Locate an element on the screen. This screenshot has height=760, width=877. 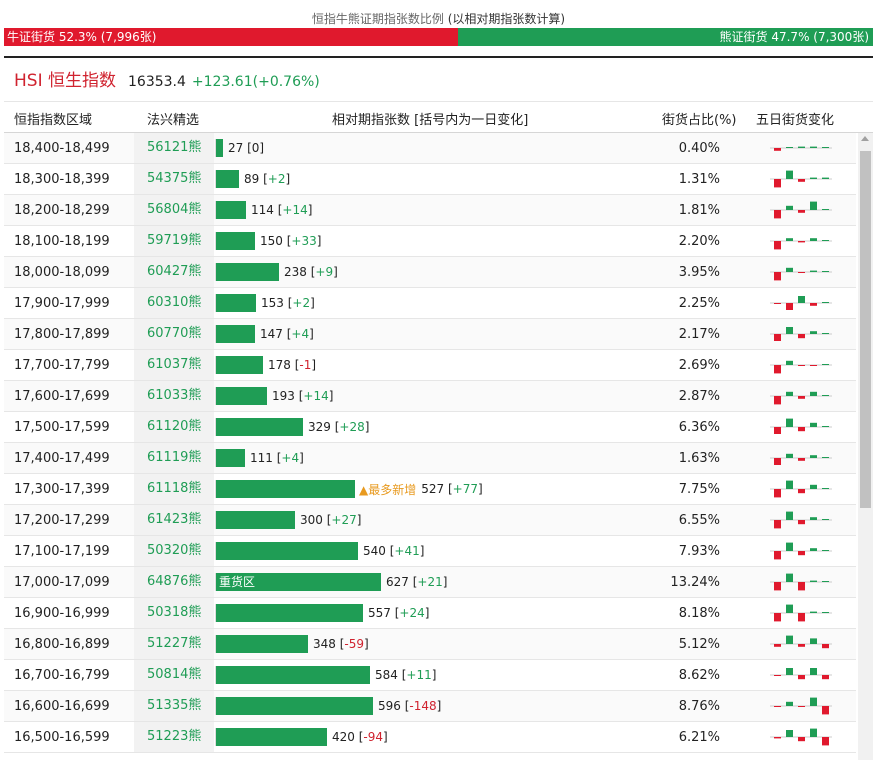
row-range: 18,300-18,399 is located at coordinates (62, 179).